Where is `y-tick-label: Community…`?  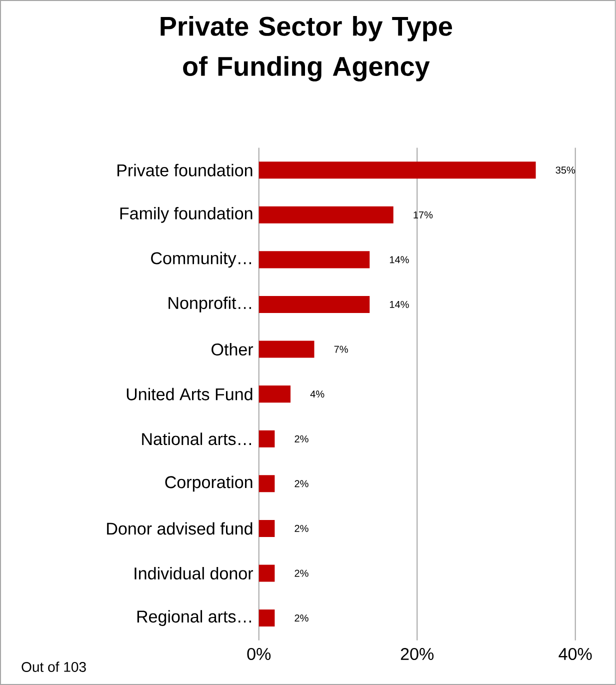
y-tick-label: Community… is located at coordinates (201, 260).